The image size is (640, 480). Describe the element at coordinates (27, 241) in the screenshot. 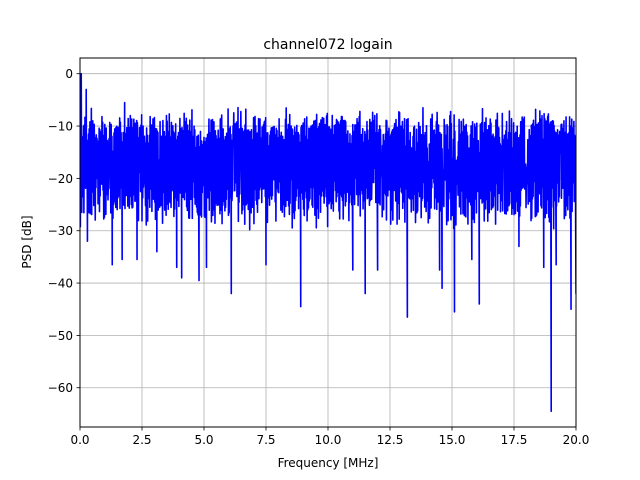

I see `y-axis-label: PSD [dB]` at that location.